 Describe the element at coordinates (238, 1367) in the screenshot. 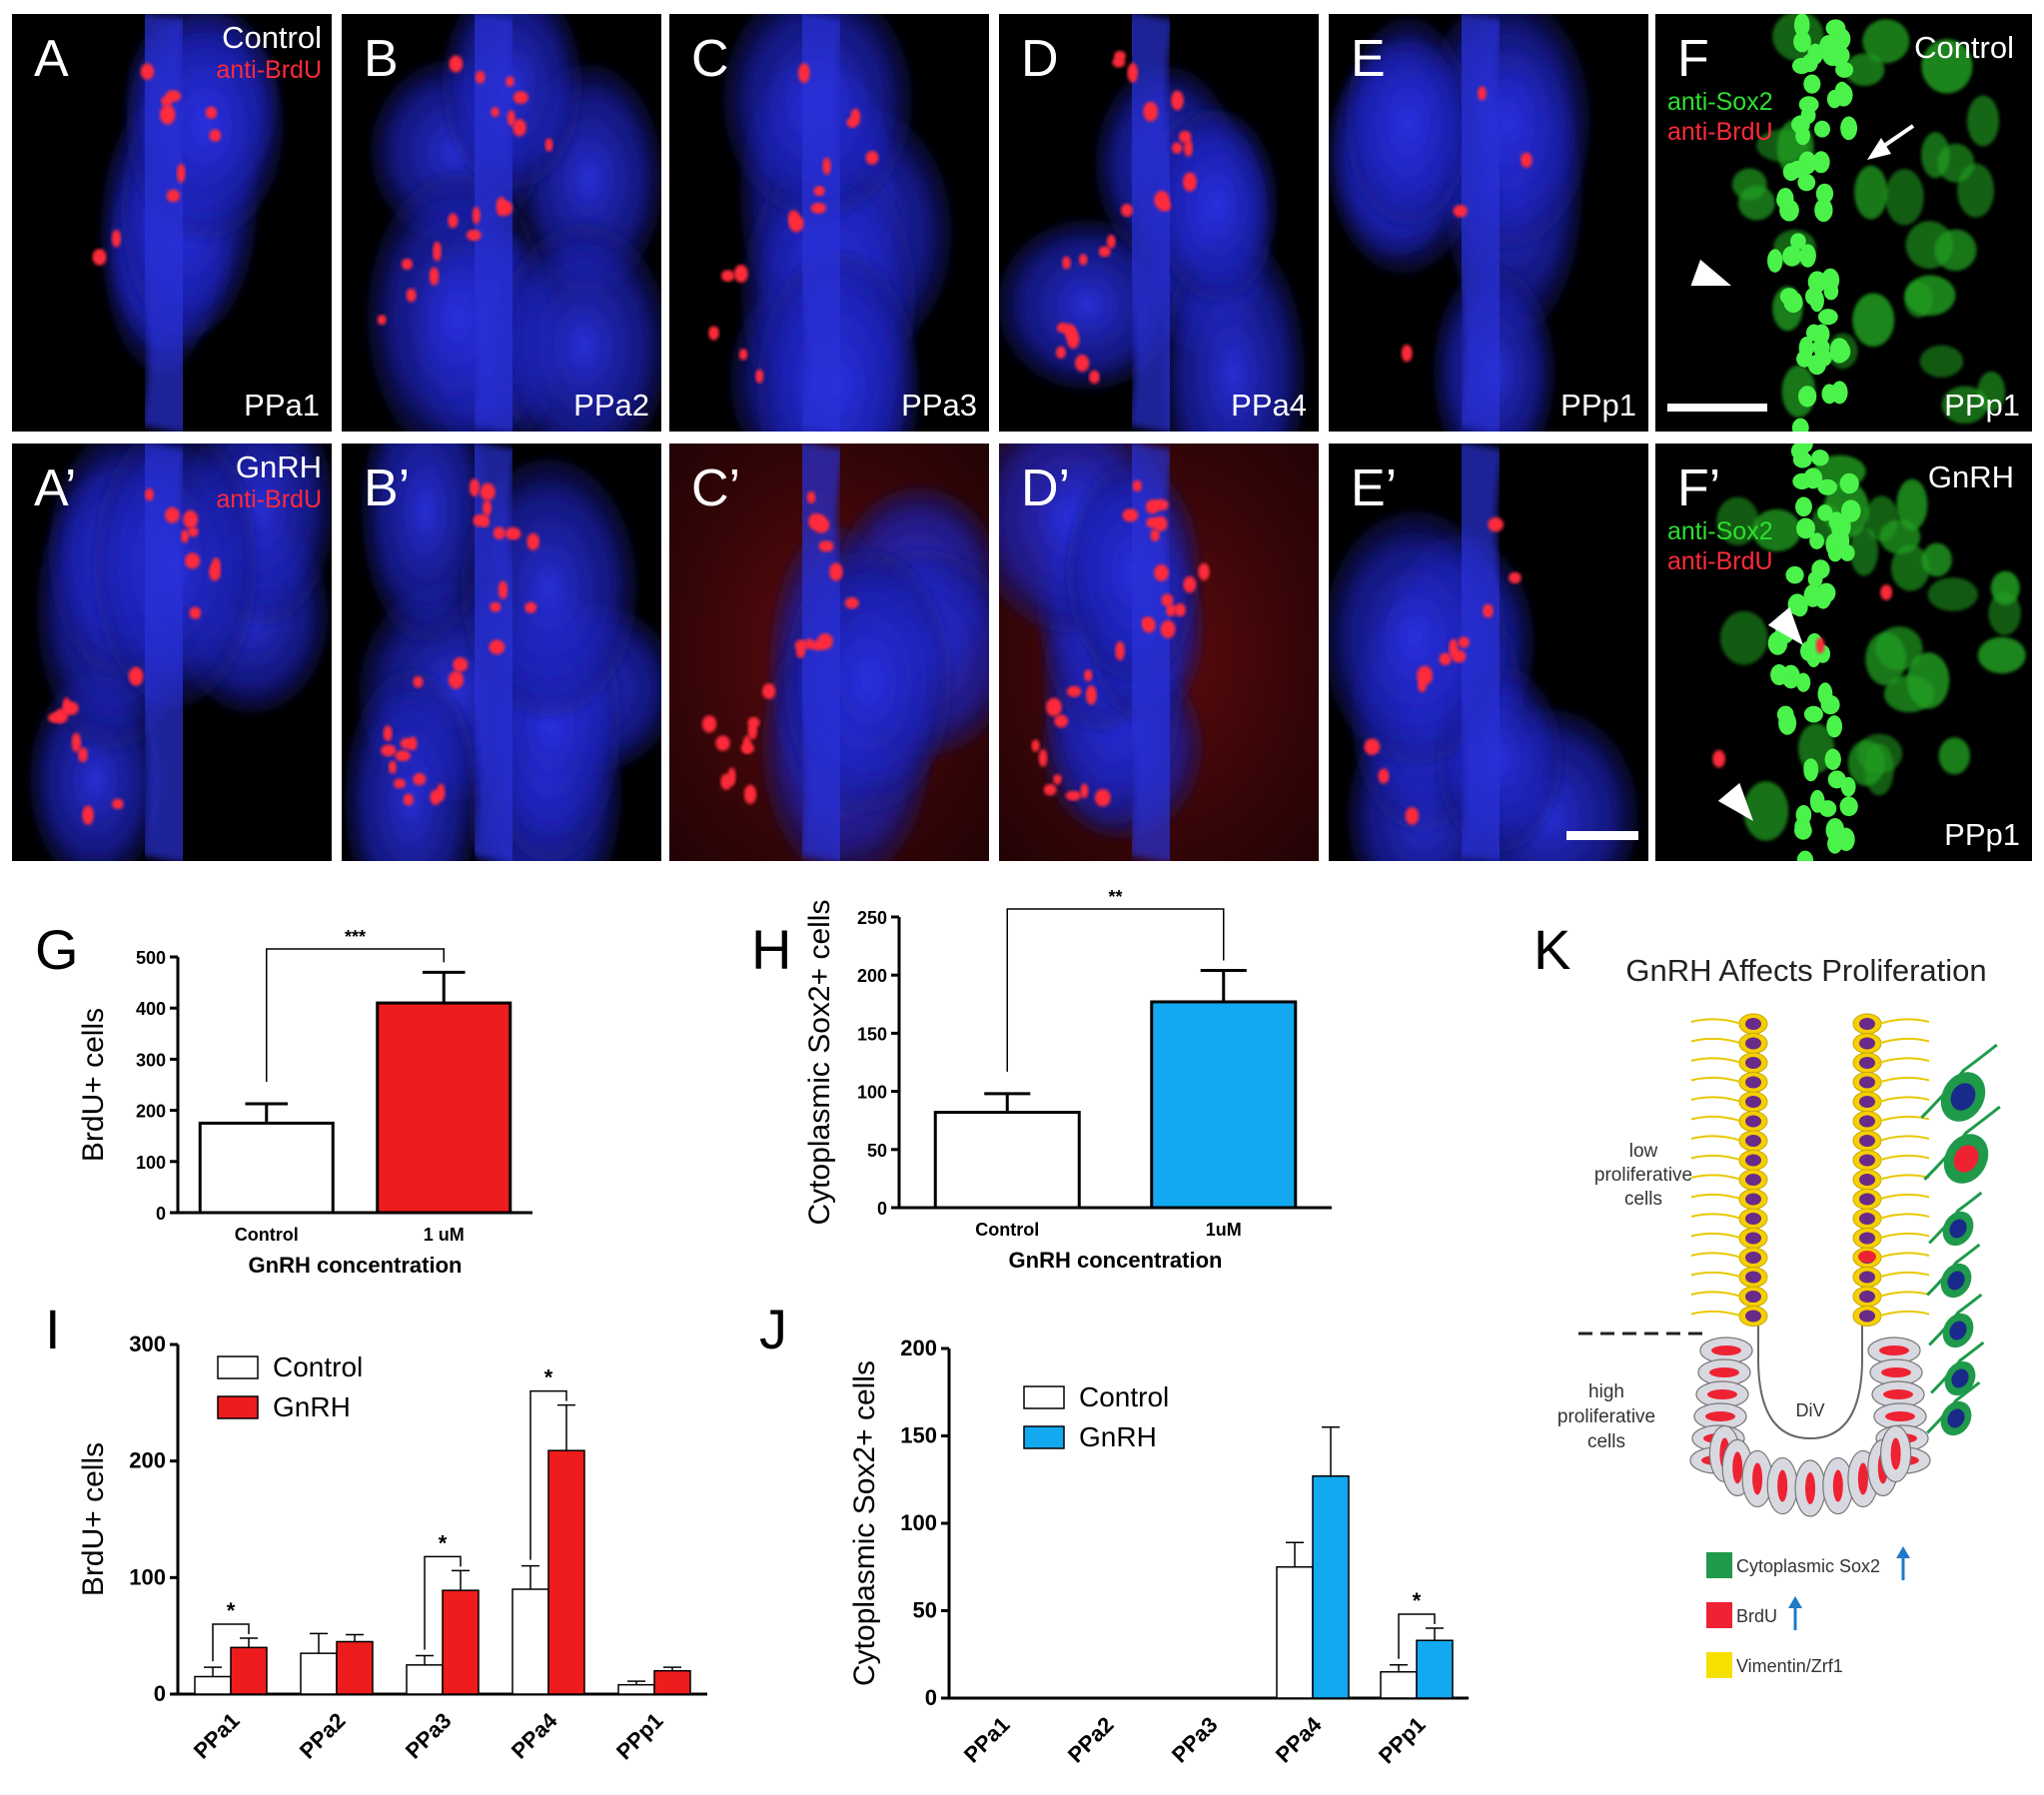

I see `legend-swatch` at that location.